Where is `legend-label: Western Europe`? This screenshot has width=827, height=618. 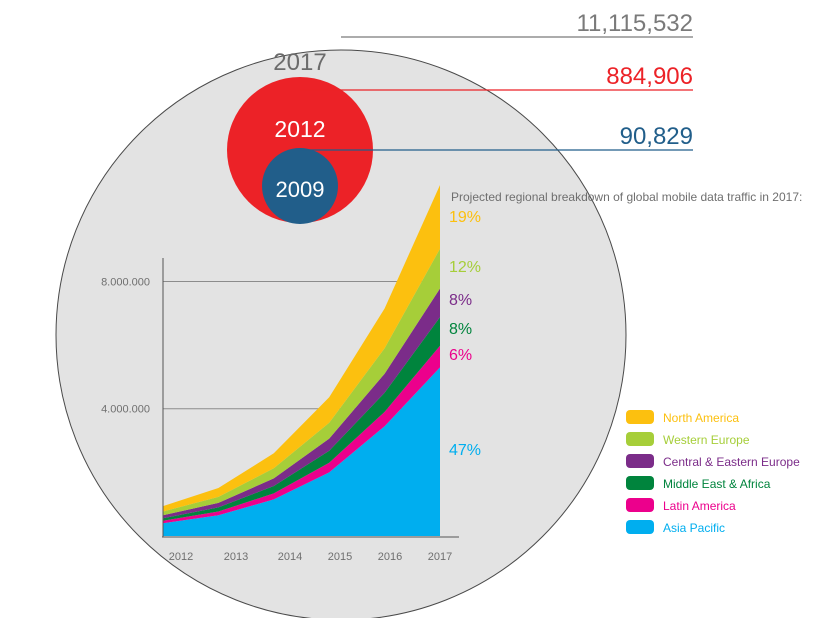 legend-label: Western Europe is located at coordinates (706, 440).